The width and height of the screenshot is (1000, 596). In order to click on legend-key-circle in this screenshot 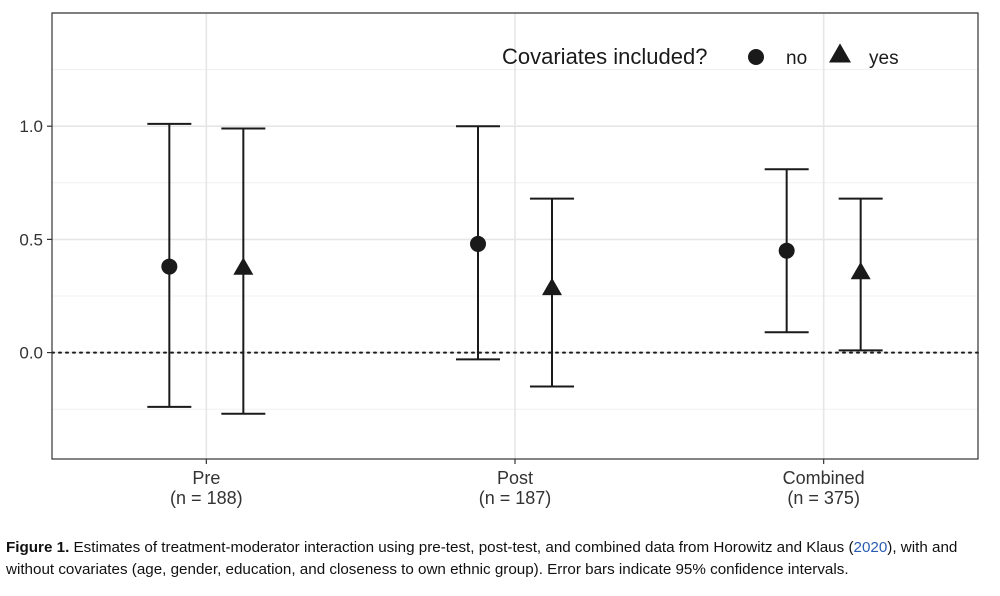, I will do `click(756, 57)`.